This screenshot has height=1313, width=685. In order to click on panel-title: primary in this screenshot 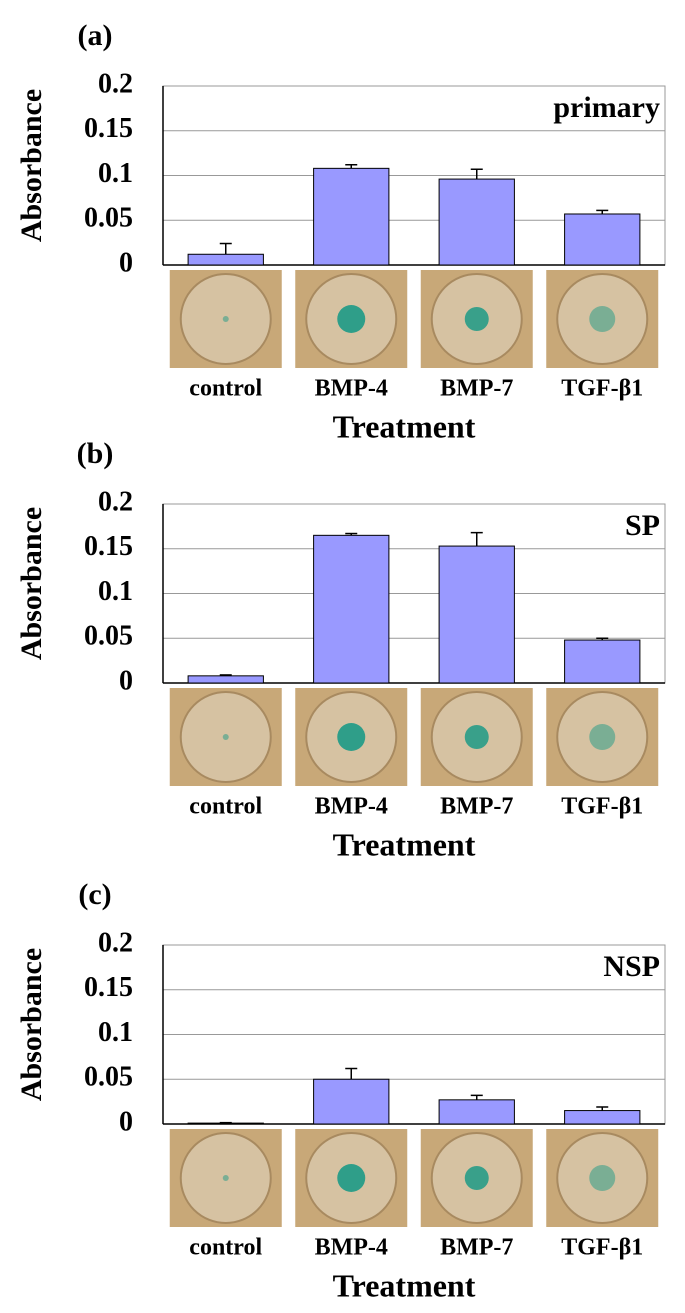, I will do `click(606, 107)`.